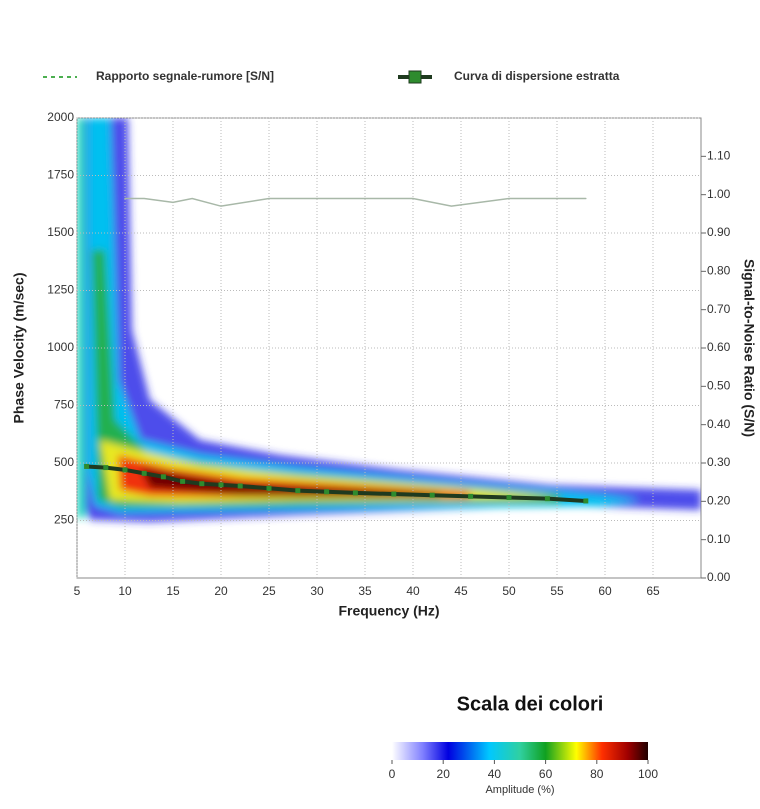 The image size is (760, 809). What do you see at coordinates (719, 156) in the screenshot?
I see `y2-tick-label: 1.10` at bounding box center [719, 156].